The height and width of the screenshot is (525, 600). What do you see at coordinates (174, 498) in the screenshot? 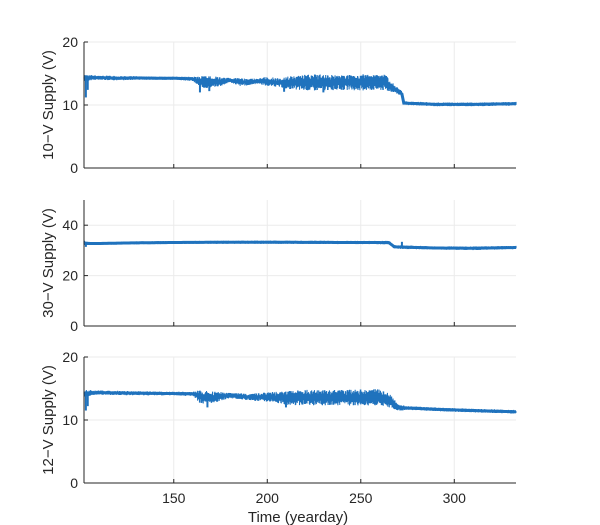
I see `x-tick-label: 150` at bounding box center [174, 498].